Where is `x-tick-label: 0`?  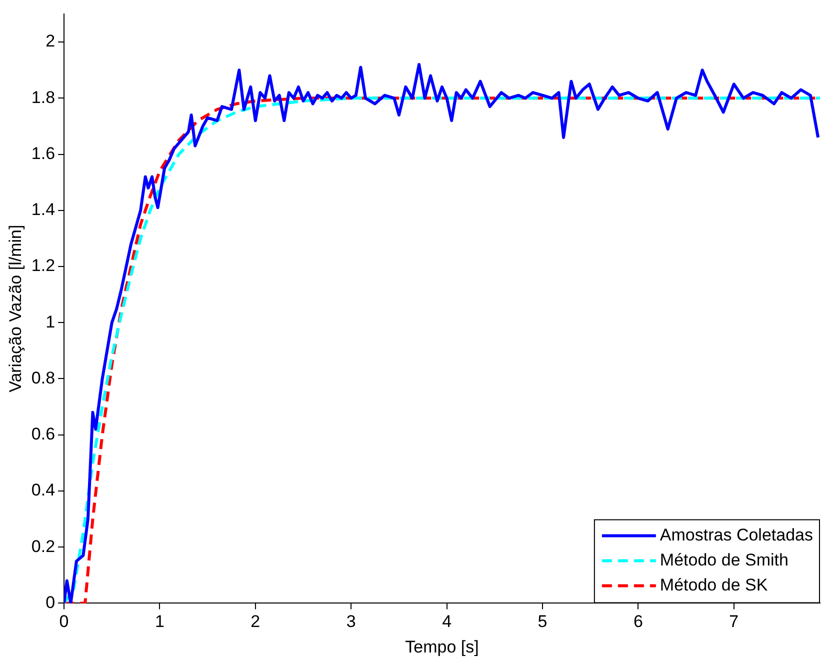 x-tick-label: 0 is located at coordinates (64, 622).